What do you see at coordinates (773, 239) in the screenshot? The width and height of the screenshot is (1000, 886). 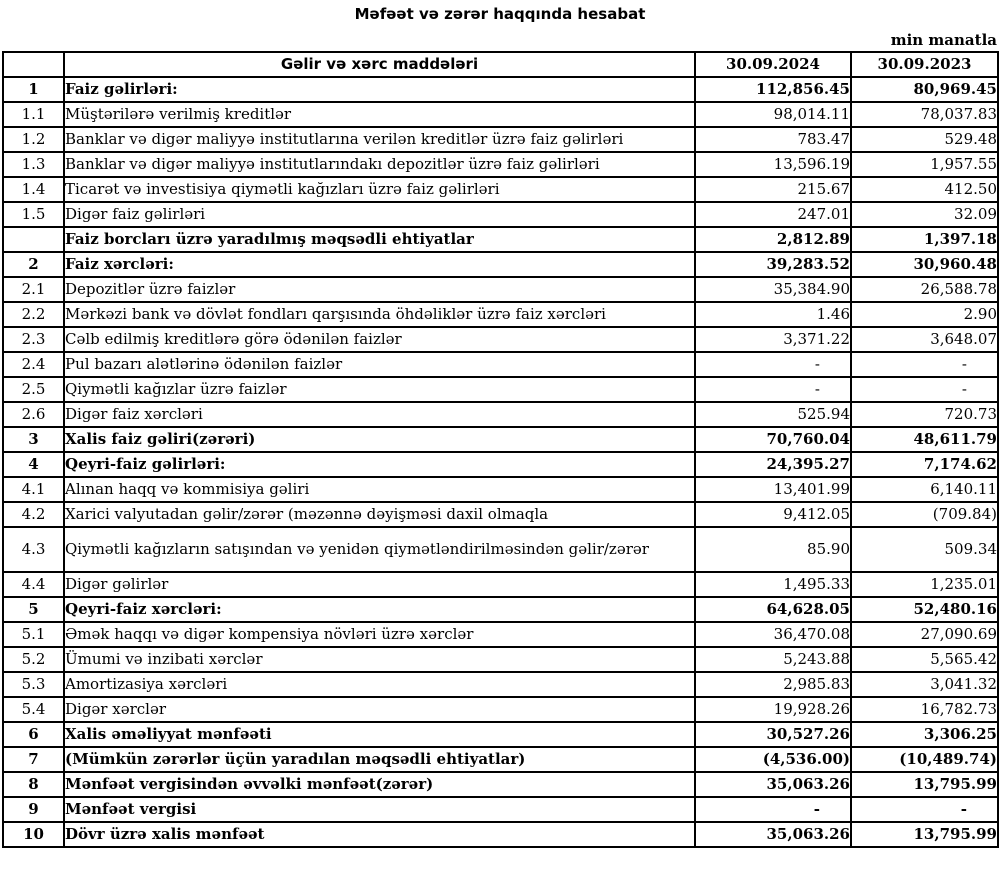 I see `value-2024: 2,812.89` at bounding box center [773, 239].